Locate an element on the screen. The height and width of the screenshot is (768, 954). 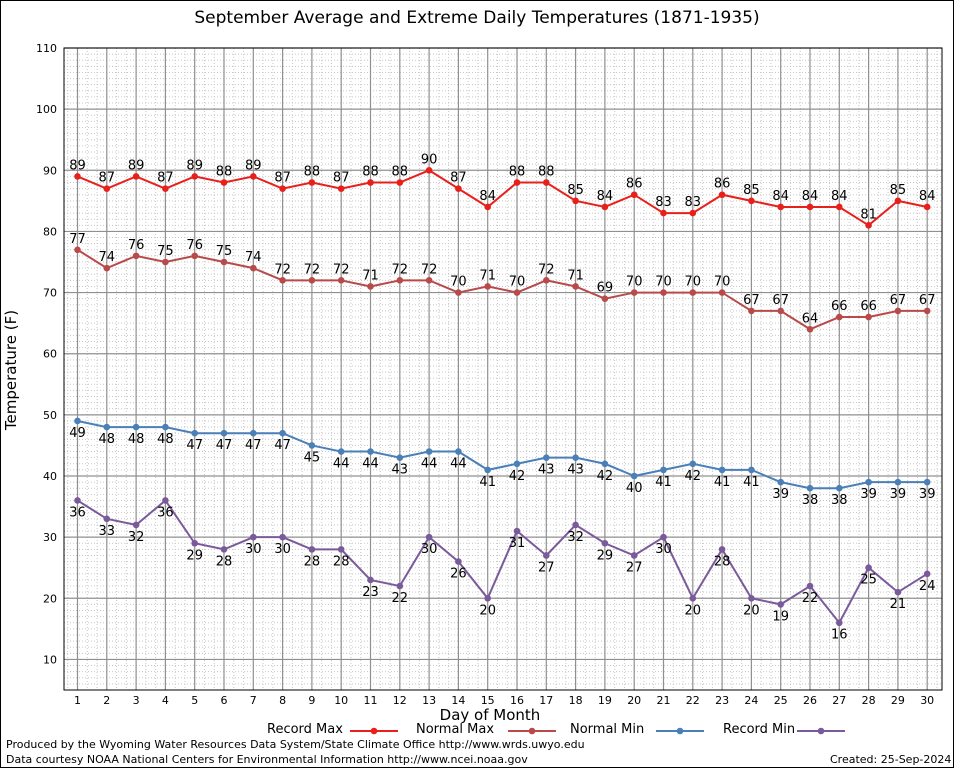
x-tick-label: 10 is located at coordinates (341, 700).